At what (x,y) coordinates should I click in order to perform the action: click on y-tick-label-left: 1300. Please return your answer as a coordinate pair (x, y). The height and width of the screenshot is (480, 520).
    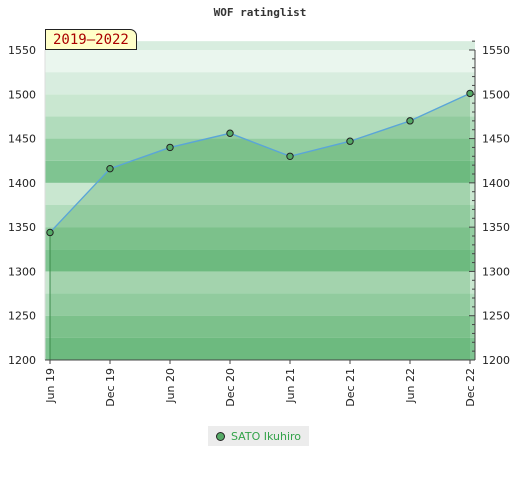
    Looking at the image, I should click on (22, 271).